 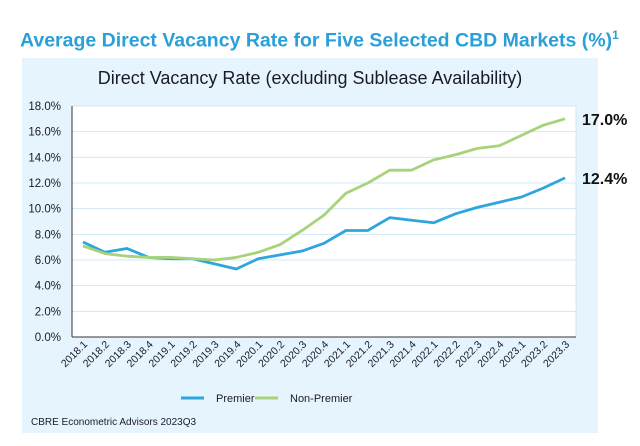 I want to click on y-tick-label: 10.0%, so click(x=44, y=210).